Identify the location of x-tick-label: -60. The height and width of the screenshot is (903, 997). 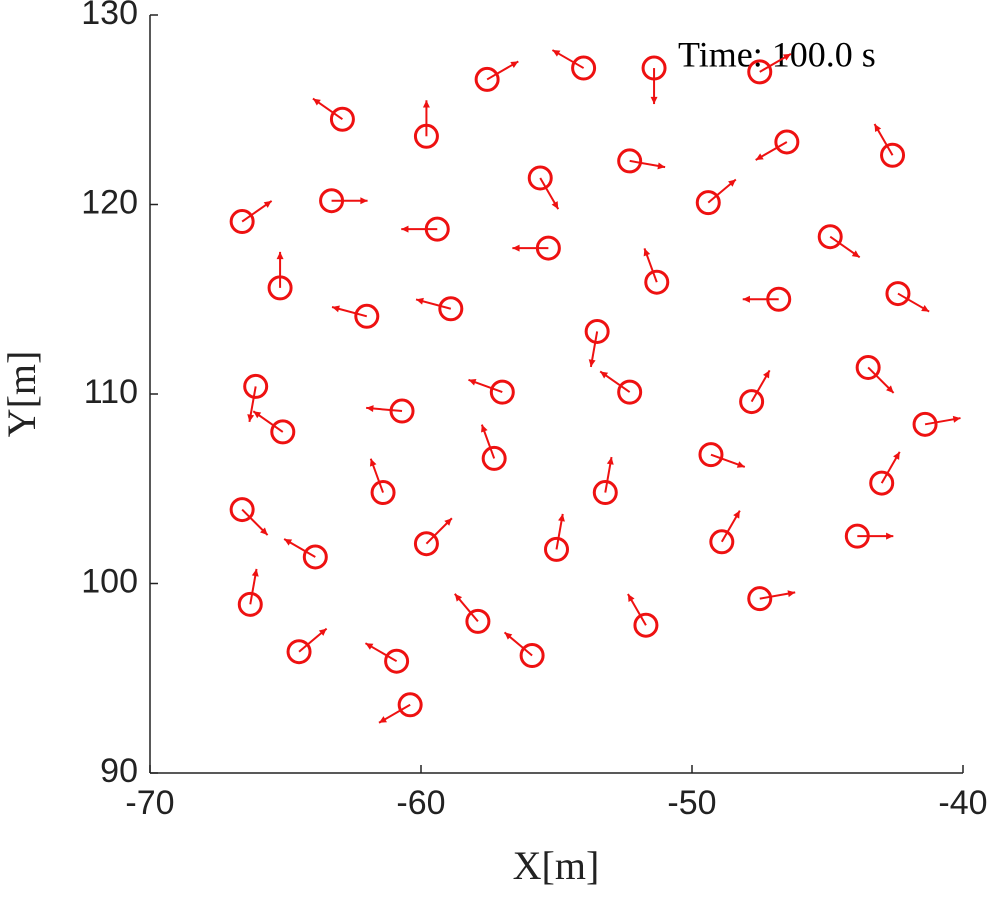
(420, 803).